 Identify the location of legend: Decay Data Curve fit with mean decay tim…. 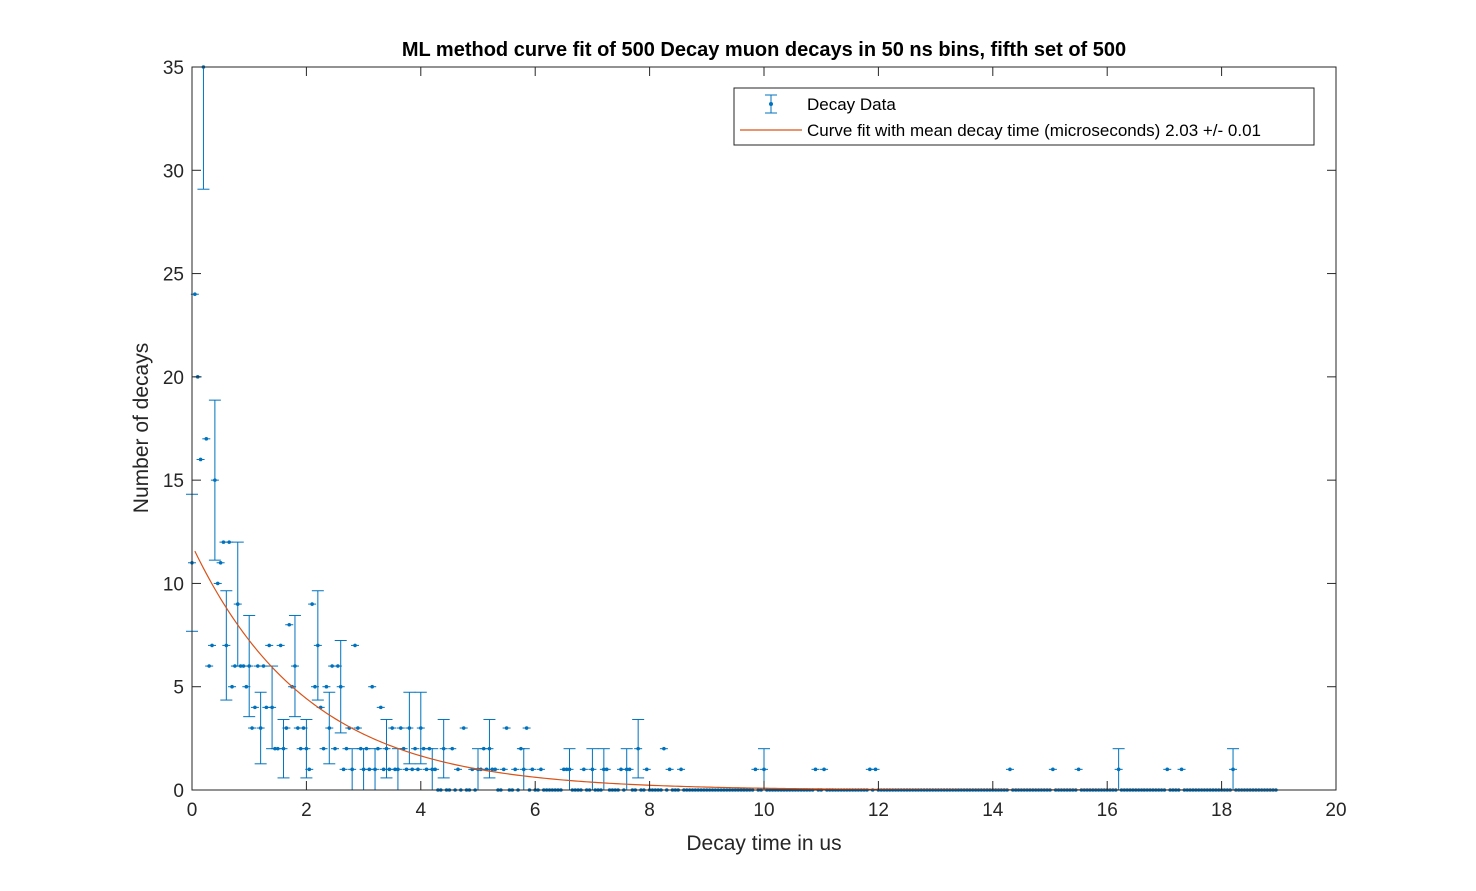
(1024, 116).